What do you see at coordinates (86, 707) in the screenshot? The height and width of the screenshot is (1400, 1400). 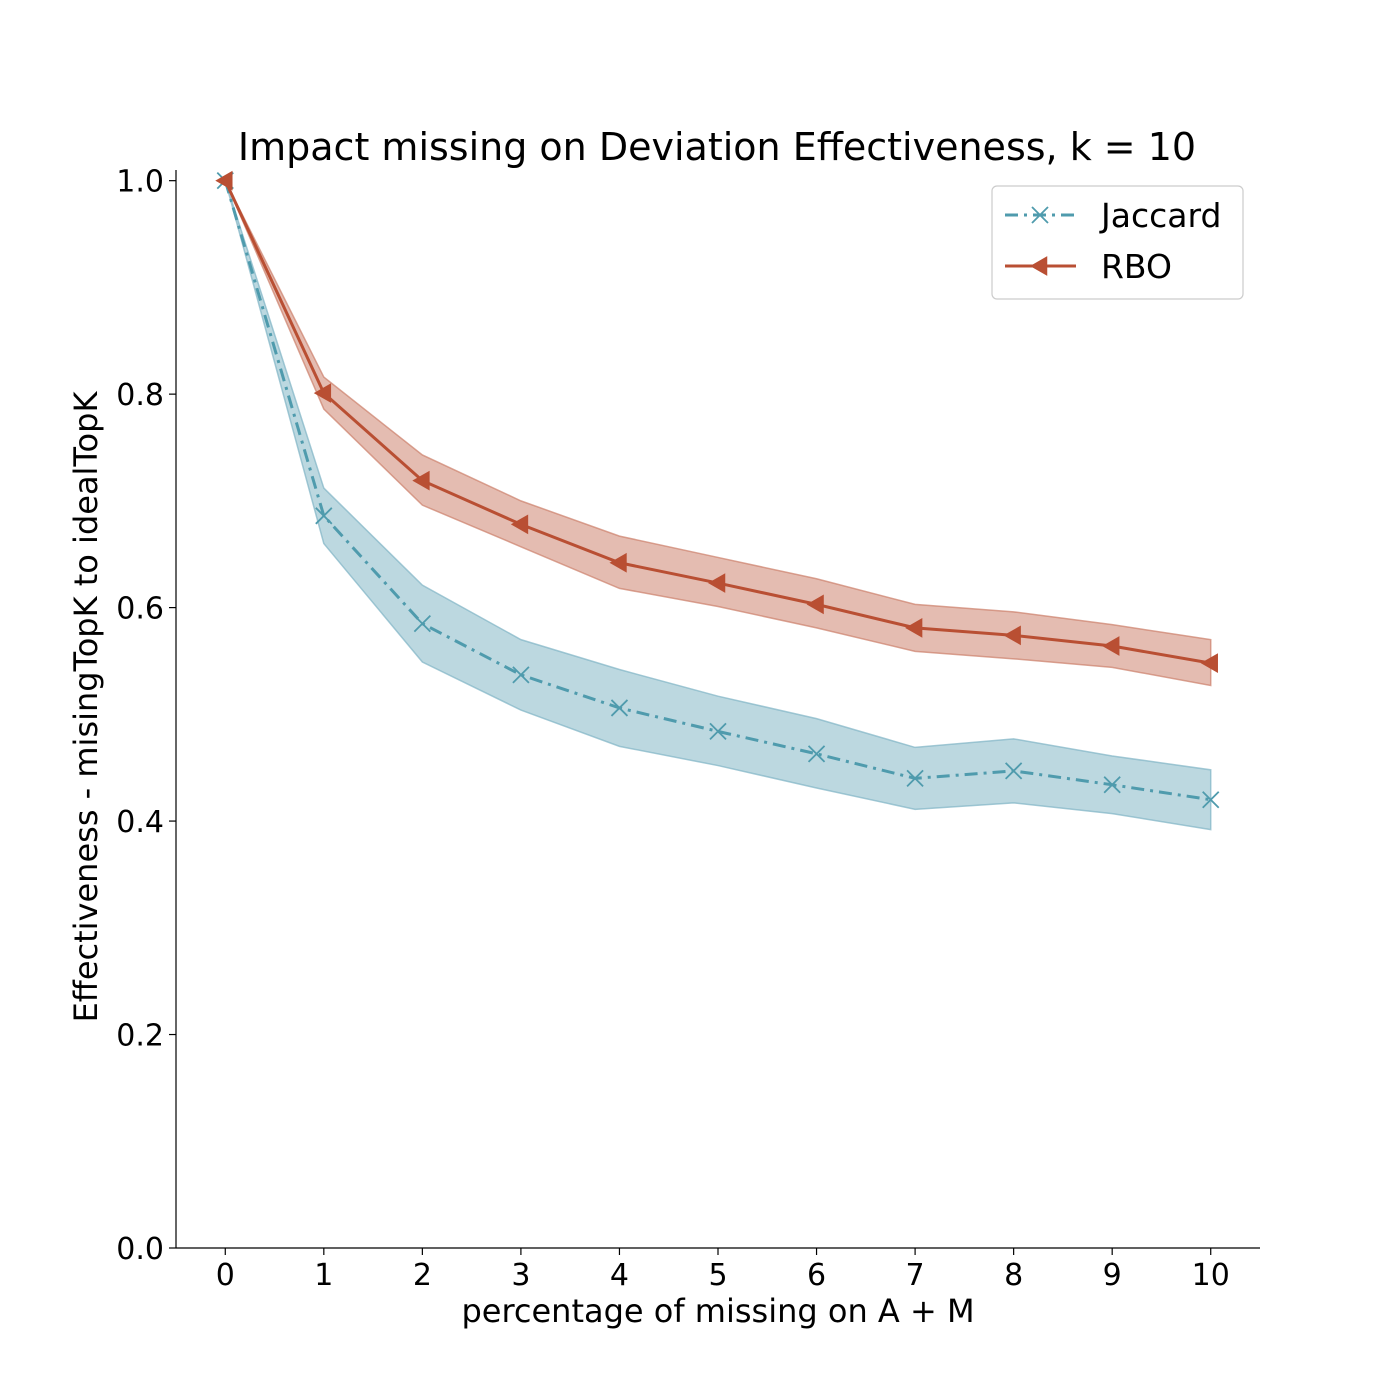 I see `y-axis-label: Effectiveness - misingTopK to idealTopK` at bounding box center [86, 707].